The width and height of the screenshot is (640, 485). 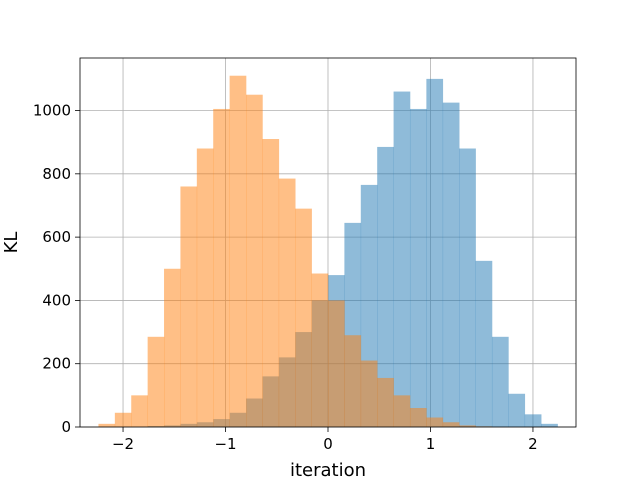 I want to click on y-tick-label: 0, so click(x=66, y=427).